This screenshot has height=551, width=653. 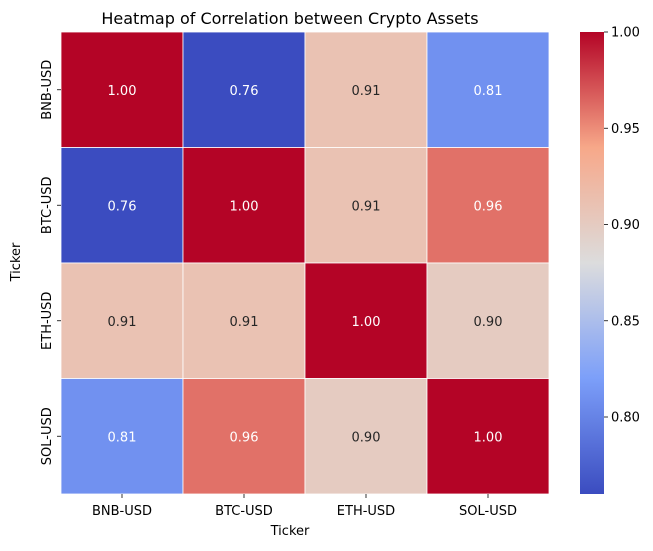 What do you see at coordinates (625, 418) in the screenshot?
I see `colorbar-tick-label: 0.80` at bounding box center [625, 418].